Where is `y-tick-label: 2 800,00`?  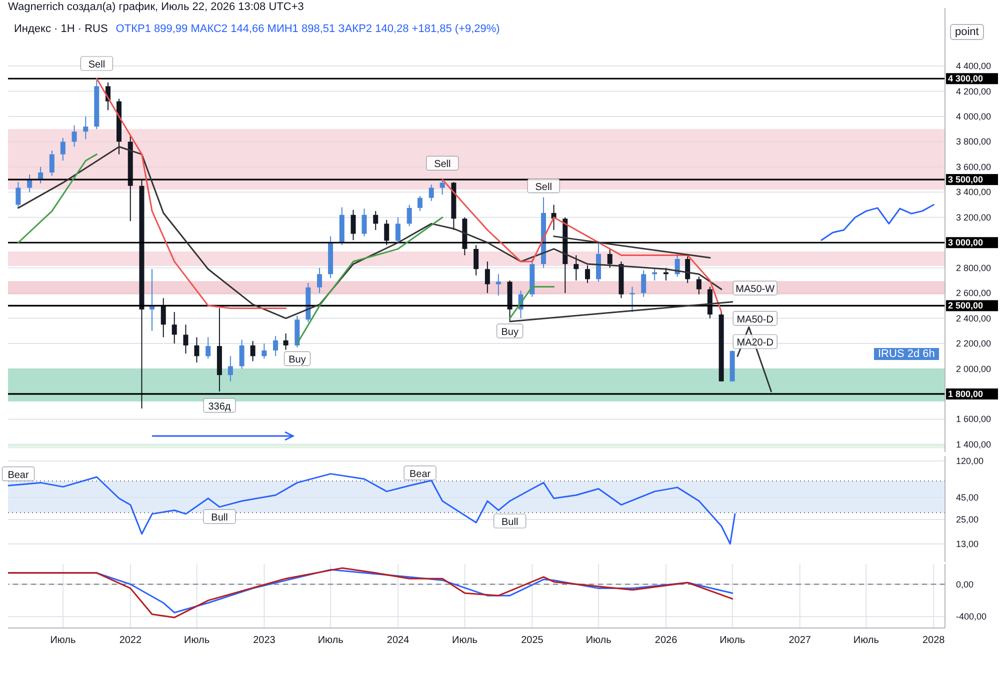
y-tick-label: 2 800,00 is located at coordinates (974, 267).